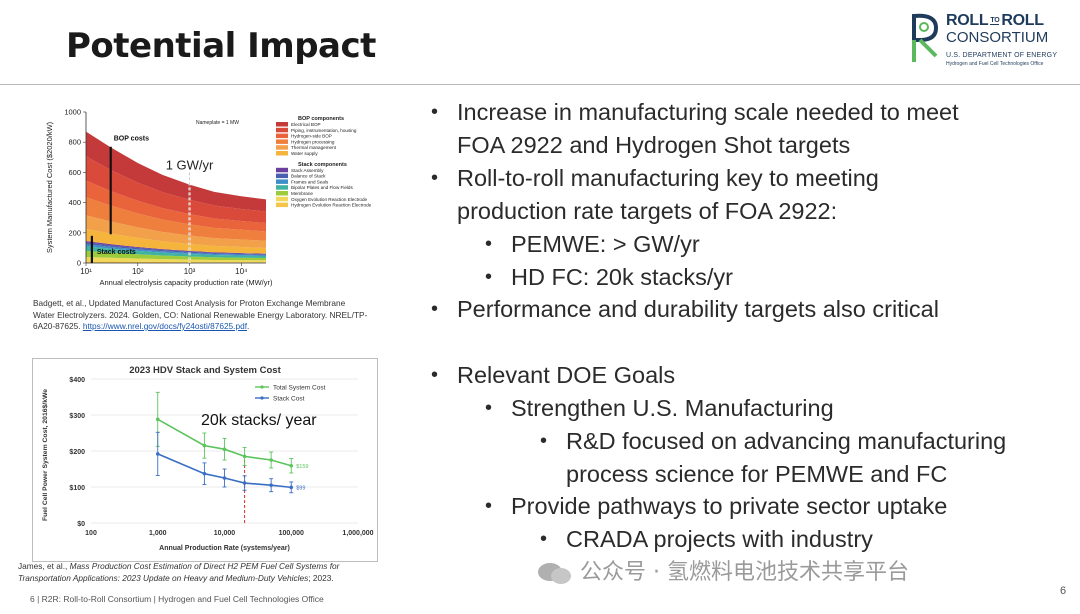  I want to click on chart2-xlabel: Annual Production Rate (systems/year), so click(224, 548).